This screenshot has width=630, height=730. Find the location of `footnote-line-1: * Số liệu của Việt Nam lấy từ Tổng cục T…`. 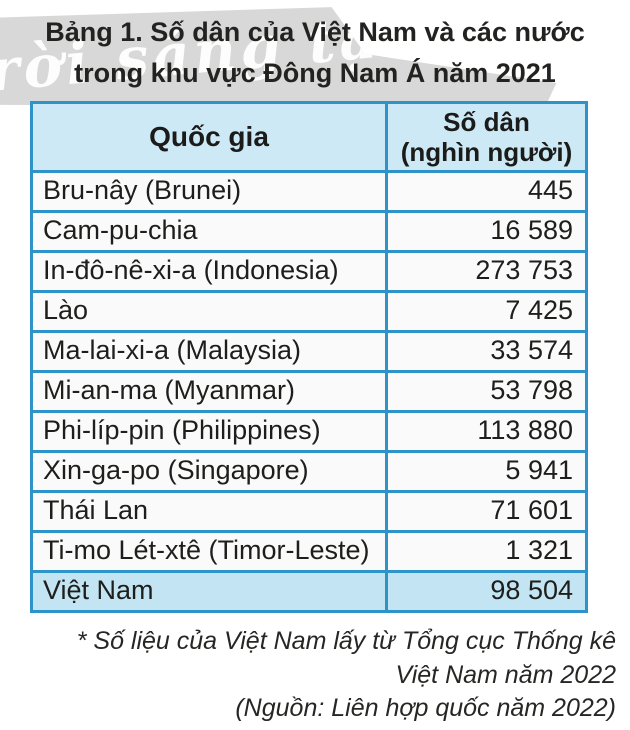

footnote-line-1: * Số liệu của Việt Nam lấy từ Tổng cục T… is located at coordinates (346, 641).